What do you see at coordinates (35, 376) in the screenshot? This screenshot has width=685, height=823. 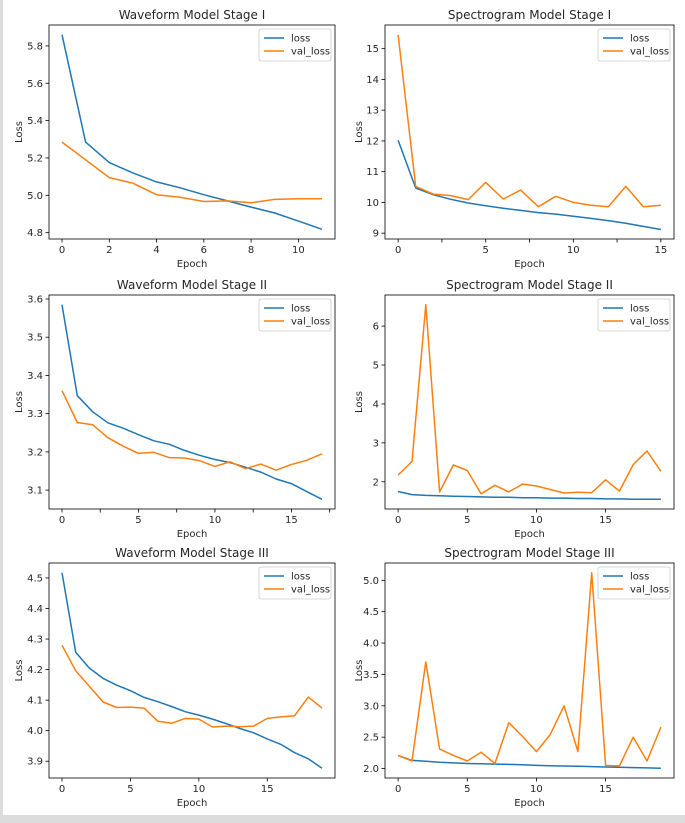 I see `y-tick-label: 3.4` at bounding box center [35, 376].